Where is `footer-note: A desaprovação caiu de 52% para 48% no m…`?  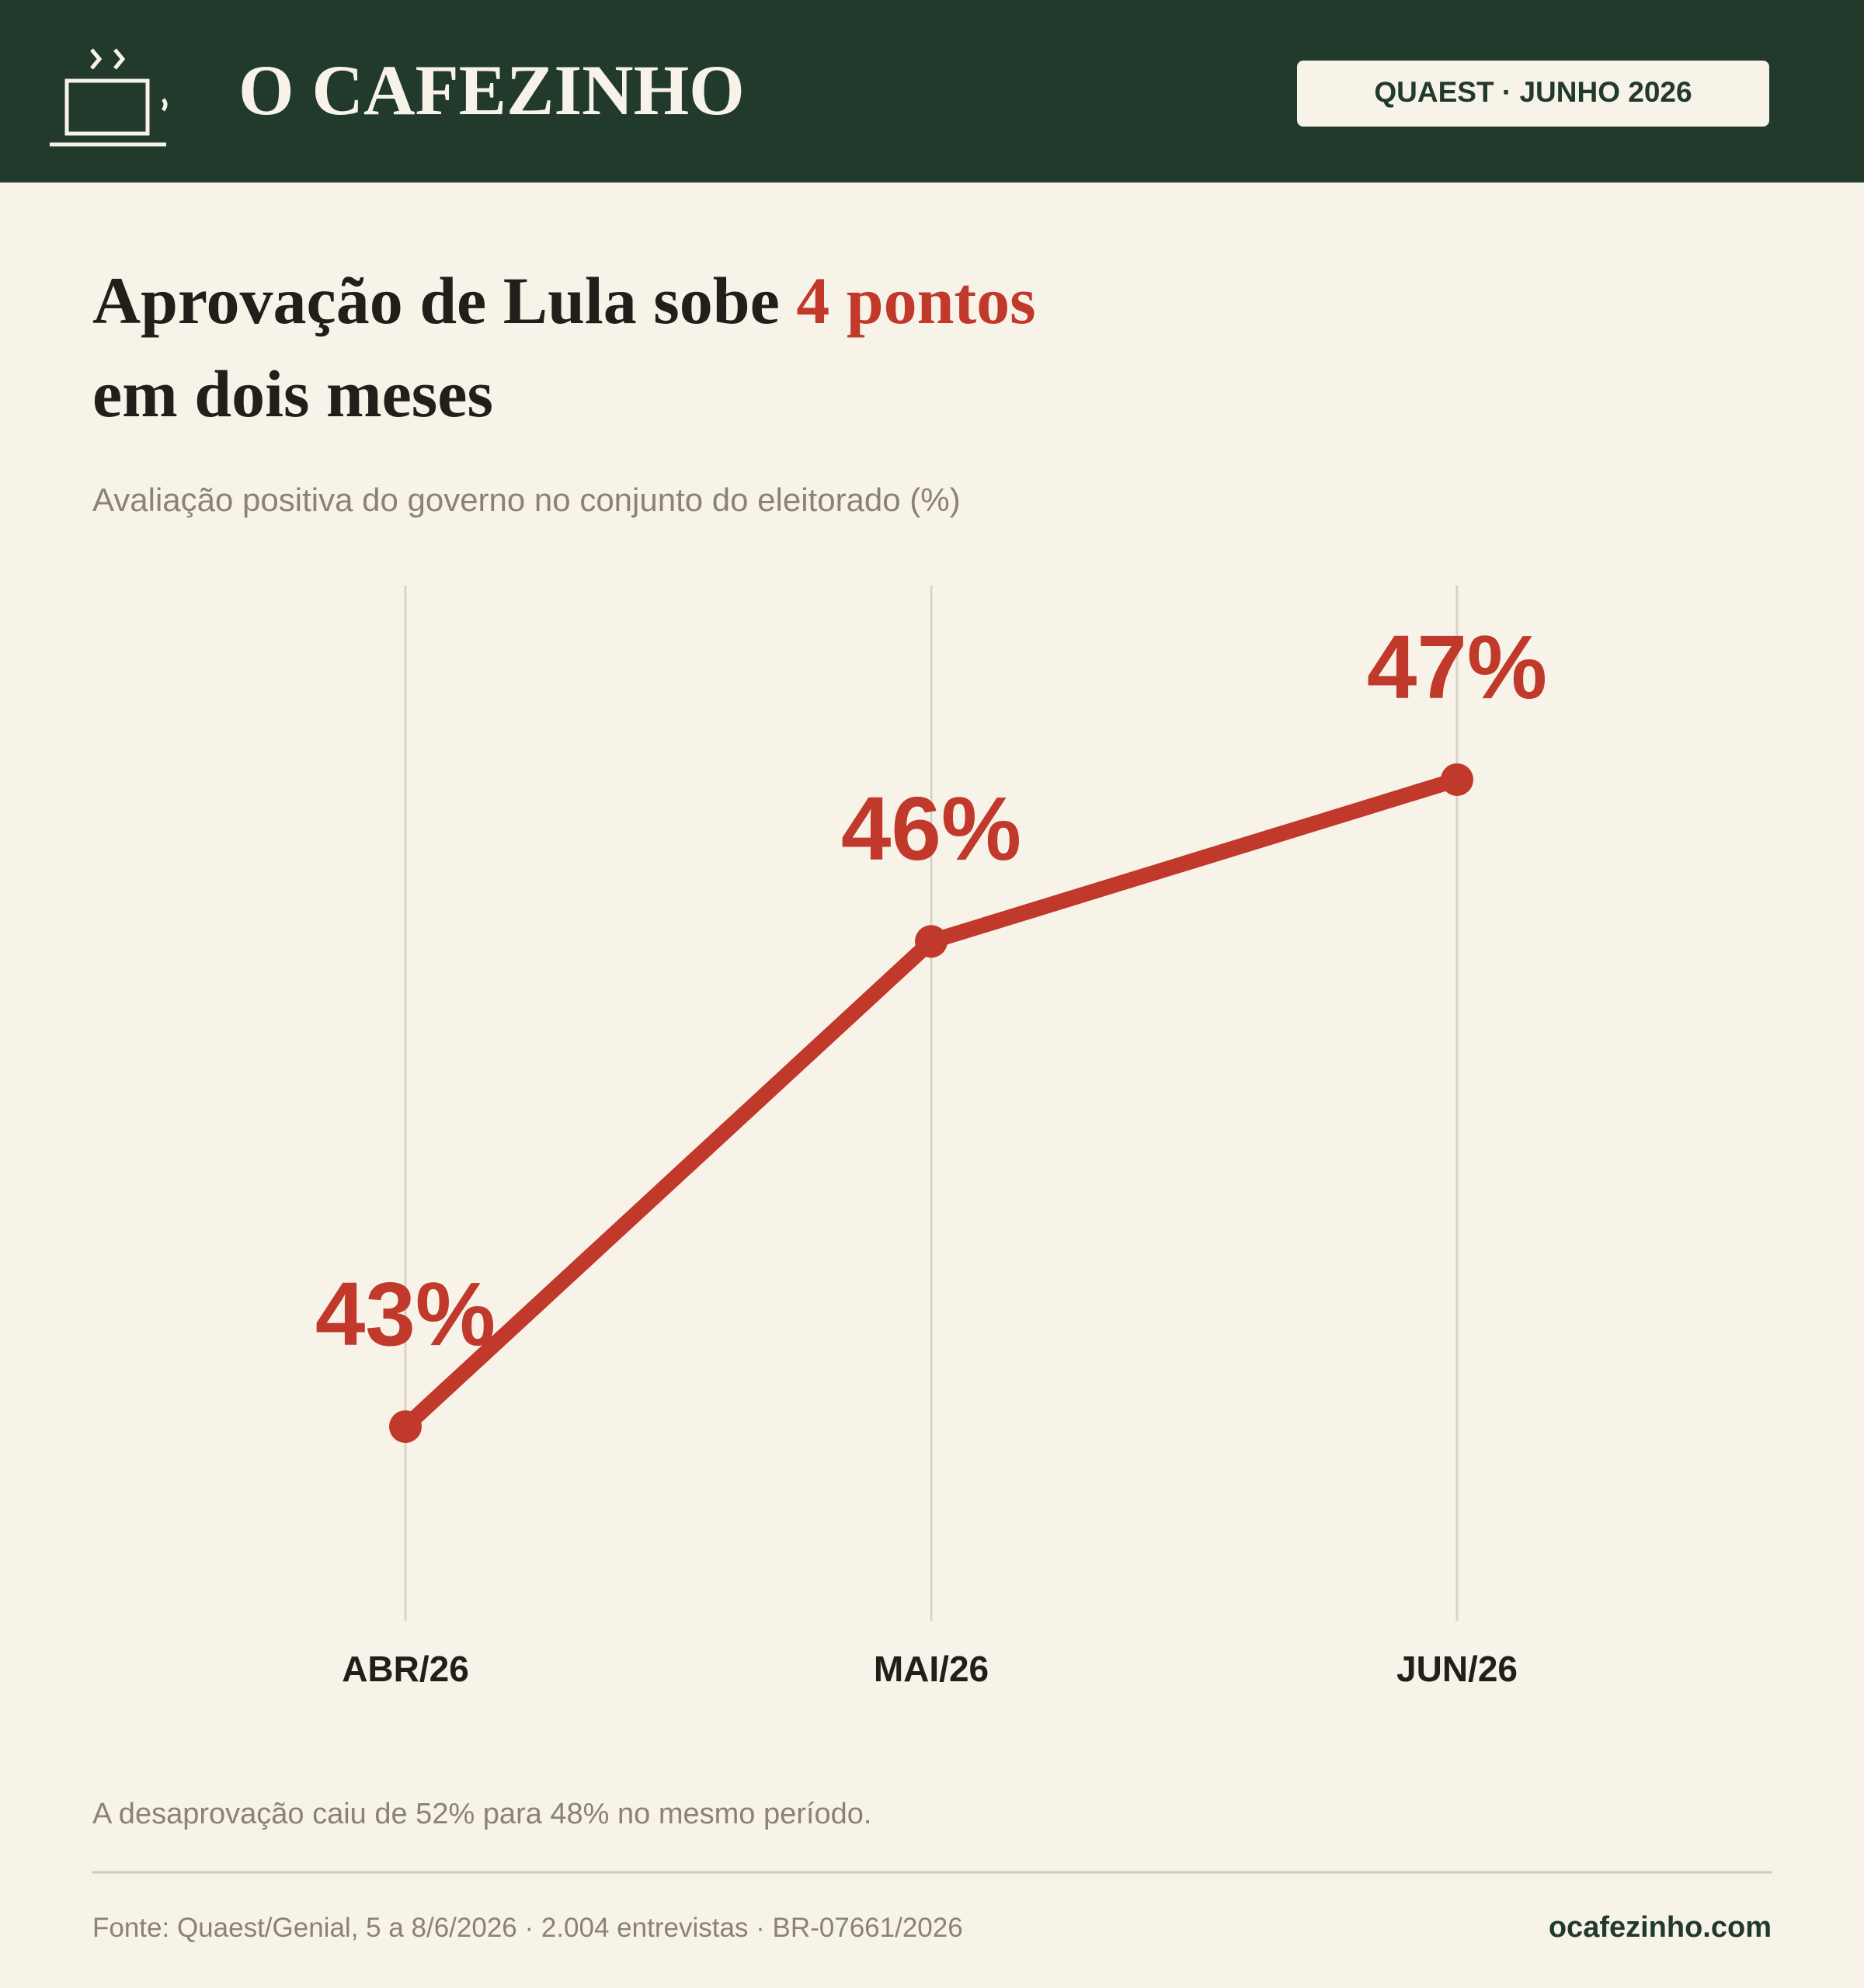
footer-note: A desaprovação caiu de 52% para 48% no m… is located at coordinates (481, 1814).